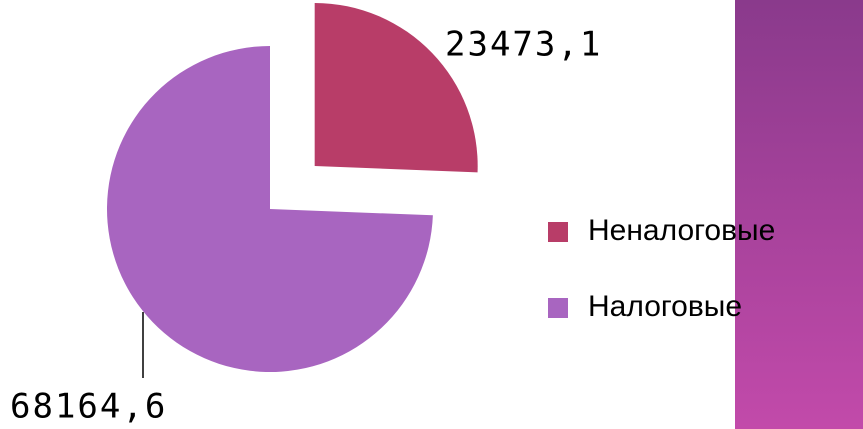  What do you see at coordinates (88, 407) in the screenshot?
I see `data-label: 68164,6` at bounding box center [88, 407].